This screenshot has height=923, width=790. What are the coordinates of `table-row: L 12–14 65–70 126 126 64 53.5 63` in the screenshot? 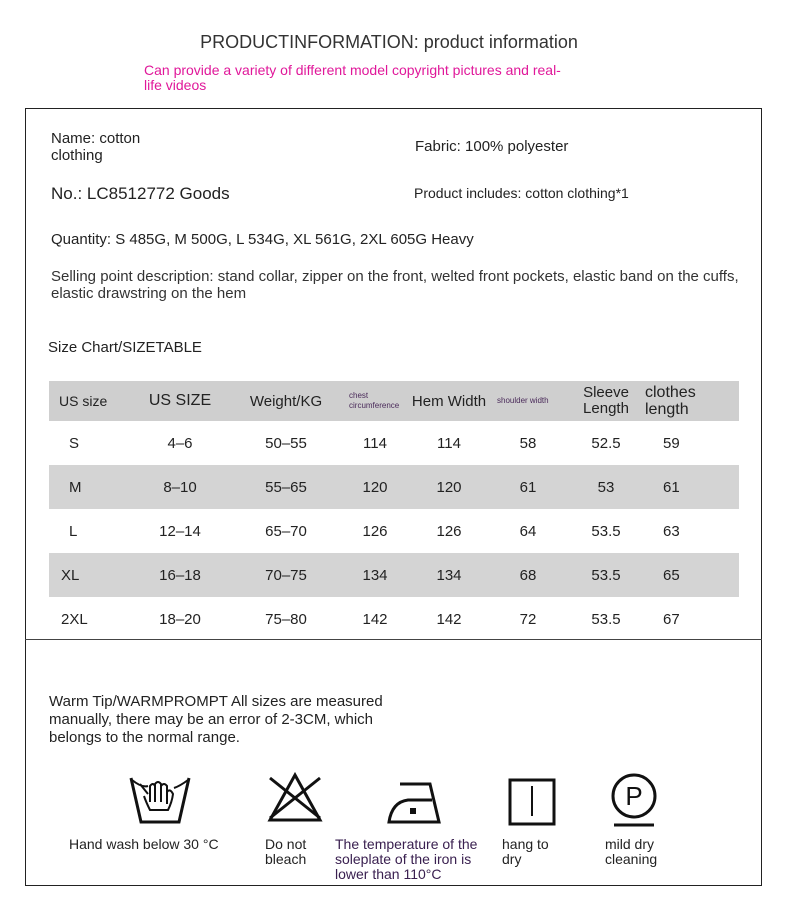 It's located at (394, 531).